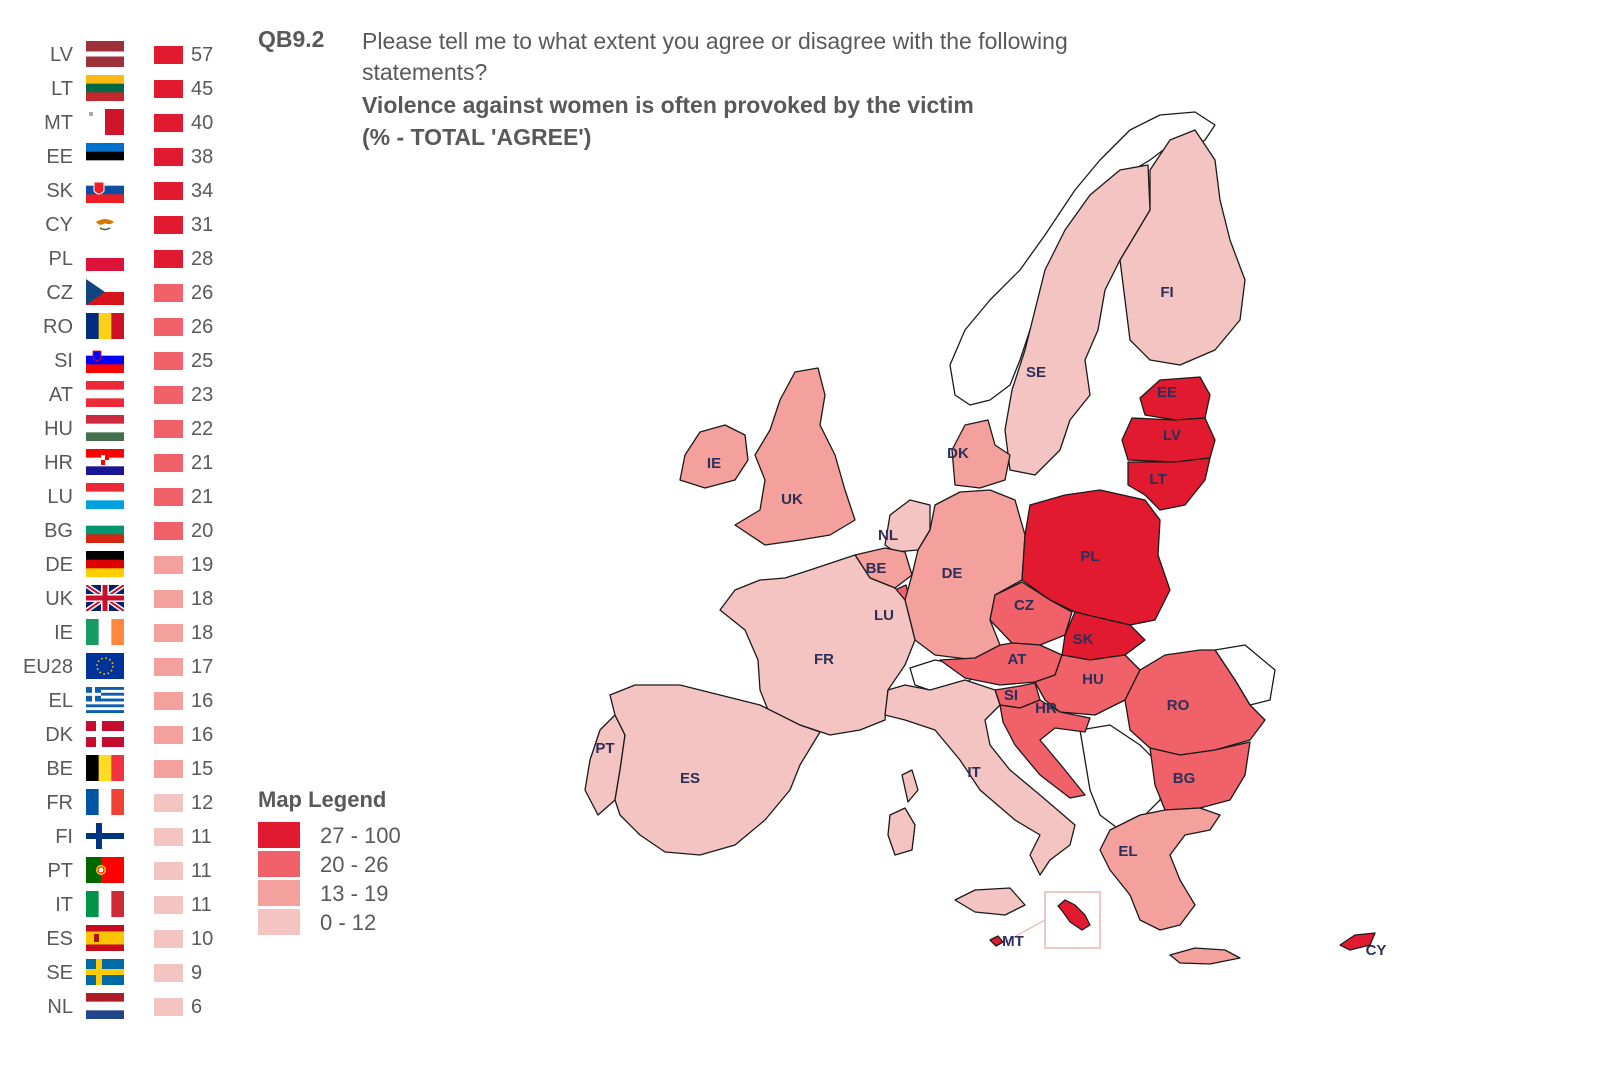 This screenshot has height=1080, width=1600. Describe the element at coordinates (360, 835) in the screenshot. I see `legend-label: 27 - 100` at that location.